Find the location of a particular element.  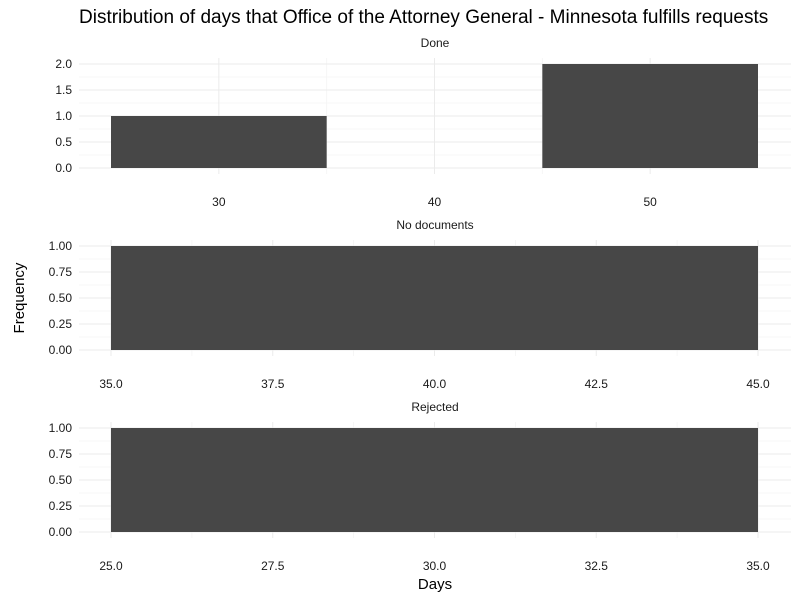

x-tick-label: 37.5 is located at coordinates (273, 384).